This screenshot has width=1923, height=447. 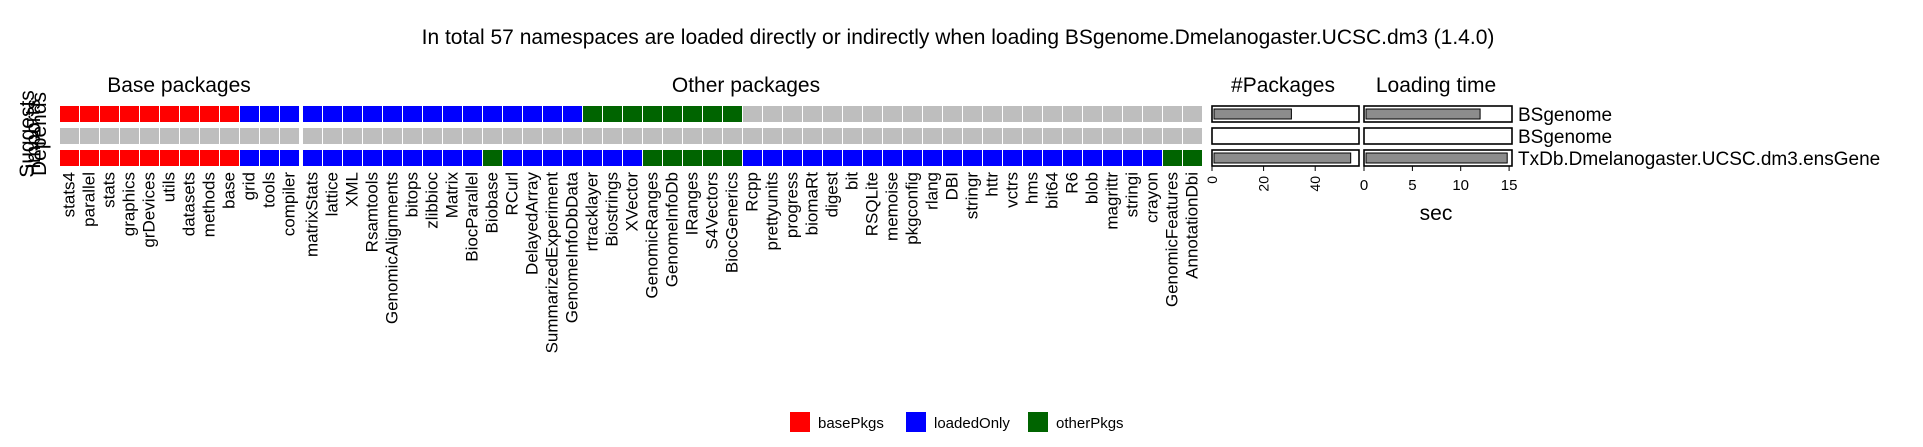 What do you see at coordinates (532, 223) in the screenshot?
I see `package-label-DelayedArray: DelayedArray` at bounding box center [532, 223].